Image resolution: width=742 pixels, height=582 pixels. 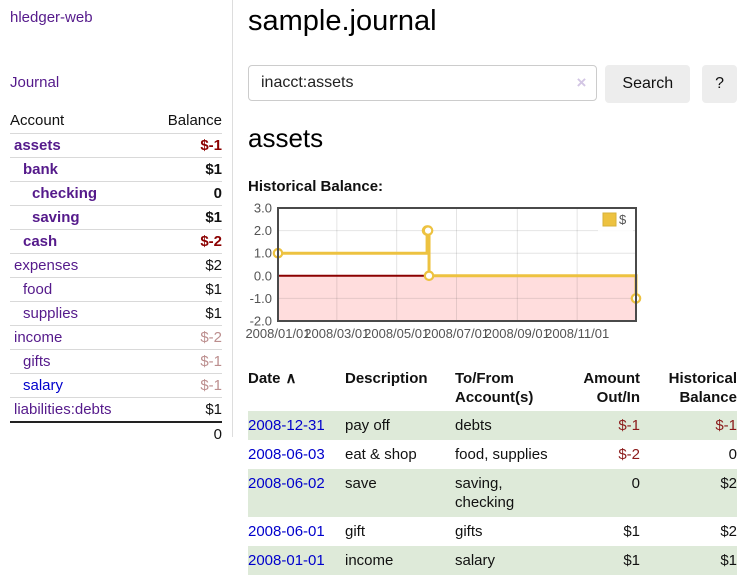 I want to click on register-row: 2008-12-31 pay off debts $-1 $-1, so click(x=492, y=425).